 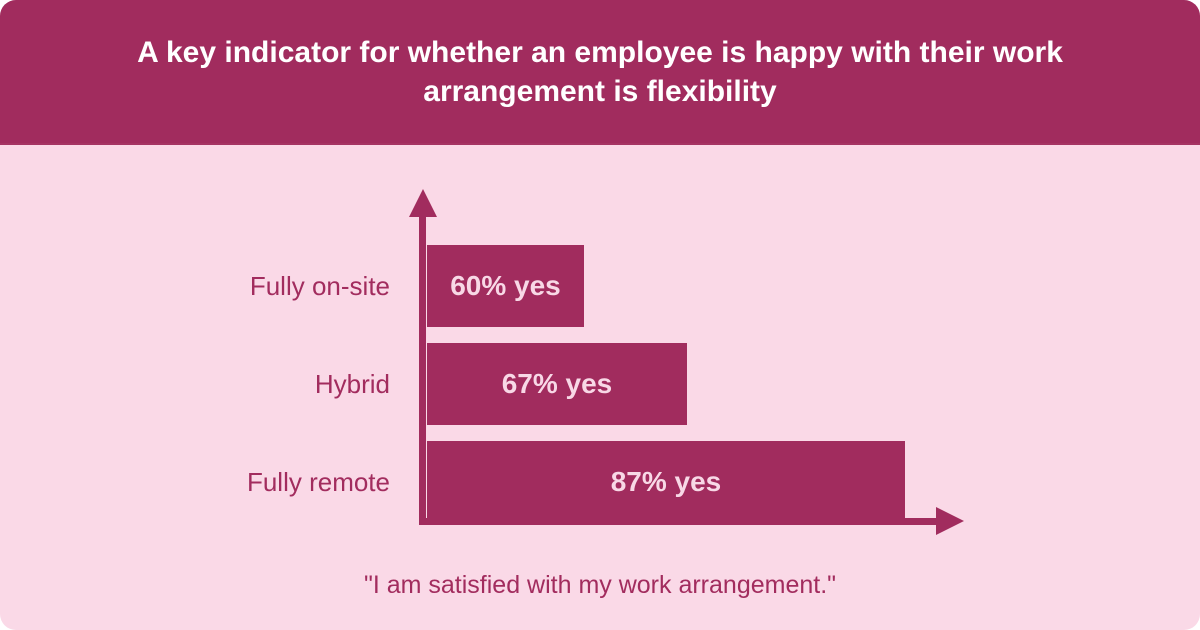 I want to click on category-label: Fully remote, so click(x=318, y=481).